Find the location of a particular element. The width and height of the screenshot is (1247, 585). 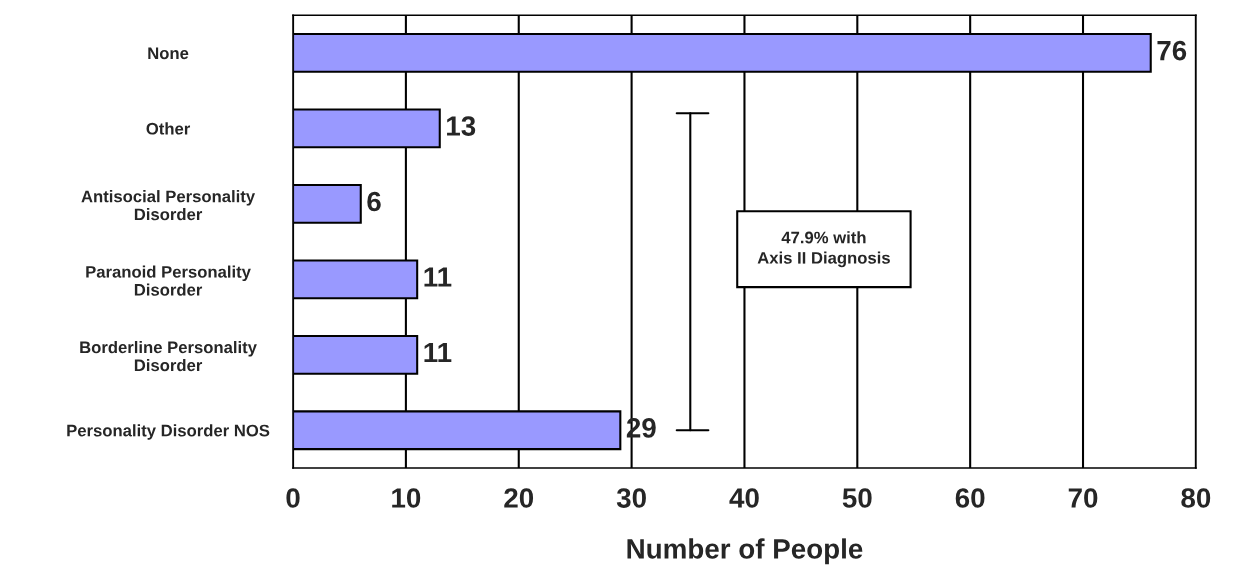

y-tick-label: Personality Disorder NOS is located at coordinates (168, 432).